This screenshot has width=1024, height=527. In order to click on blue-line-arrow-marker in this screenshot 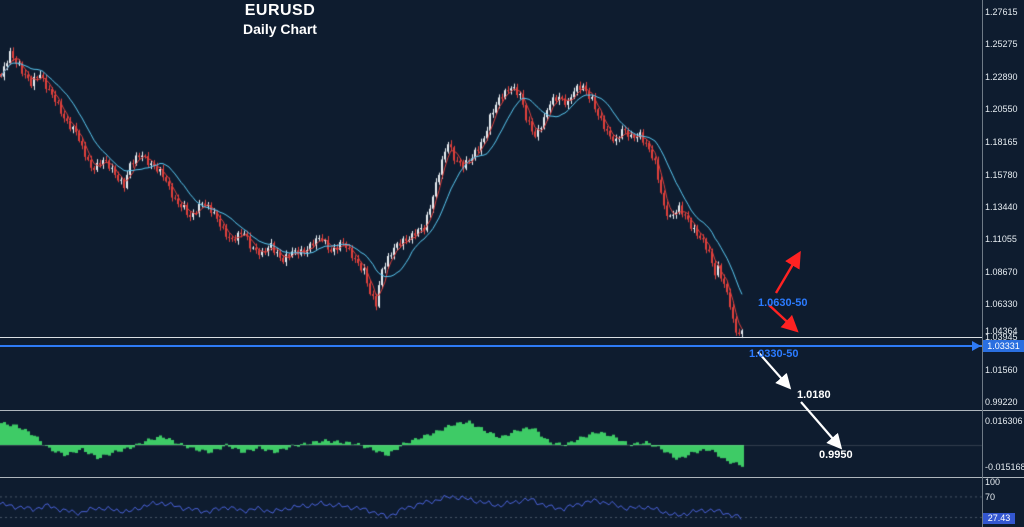, I will do `click(976, 346)`.